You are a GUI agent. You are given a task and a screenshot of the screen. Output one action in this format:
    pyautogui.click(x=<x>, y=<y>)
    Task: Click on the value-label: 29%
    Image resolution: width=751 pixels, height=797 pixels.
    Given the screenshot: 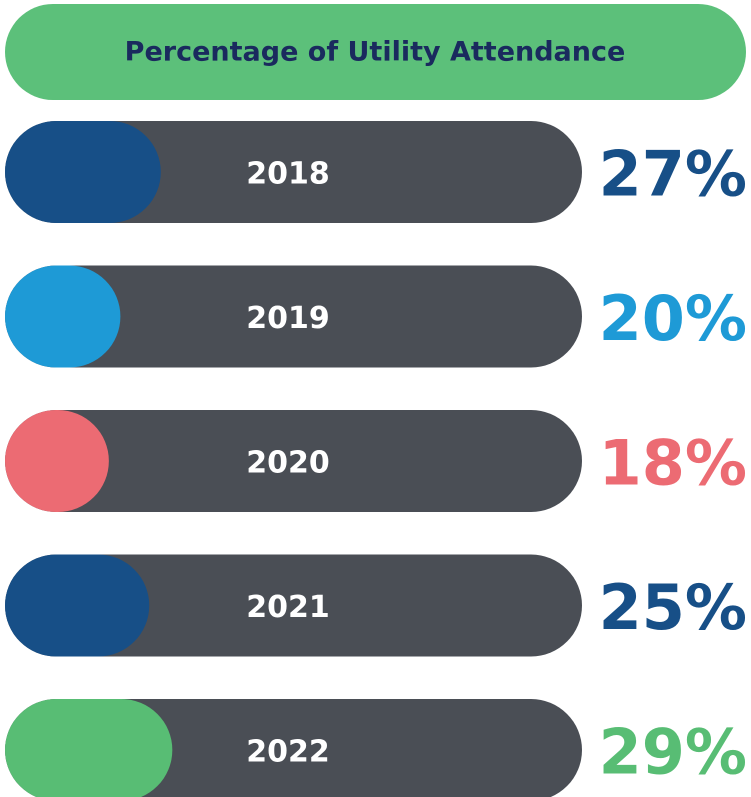 What is the action you would take?
    pyautogui.click(x=673, y=752)
    